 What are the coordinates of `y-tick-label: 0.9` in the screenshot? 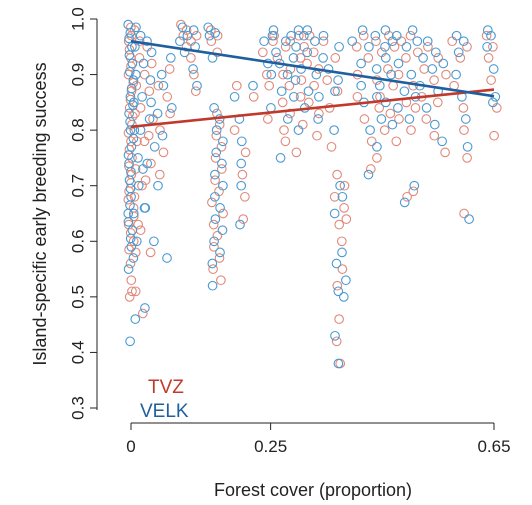 It's located at (78, 75).